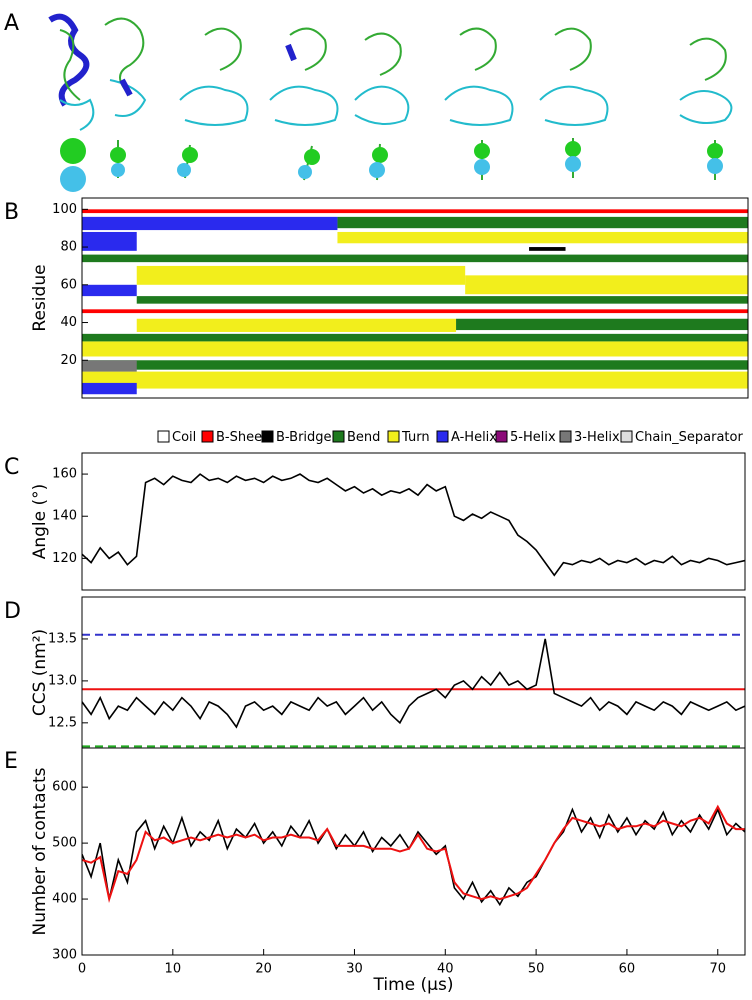 This screenshot has height=1000, width=752. Describe the element at coordinates (413, 985) in the screenshot. I see `x-axis-label: Time (μs)` at that location.